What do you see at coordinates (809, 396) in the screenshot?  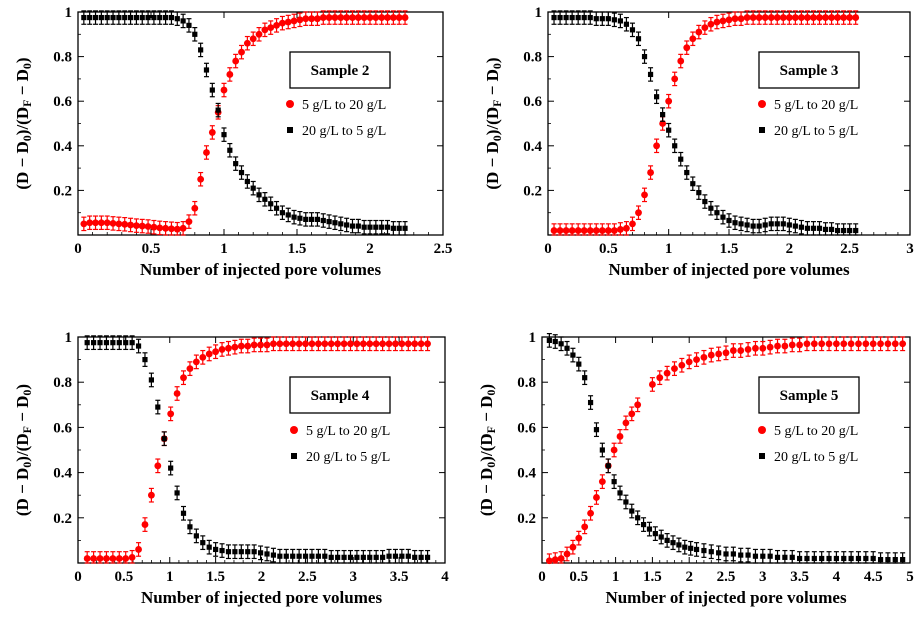 I see `panel-label: Sample 5` at bounding box center [809, 396].